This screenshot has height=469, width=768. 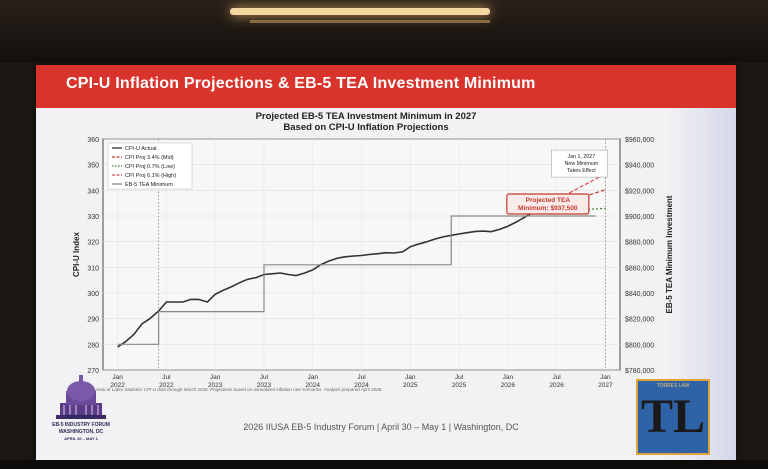 What do you see at coordinates (93, 345) in the screenshot?
I see `y-tick-label: 280` at bounding box center [93, 345].